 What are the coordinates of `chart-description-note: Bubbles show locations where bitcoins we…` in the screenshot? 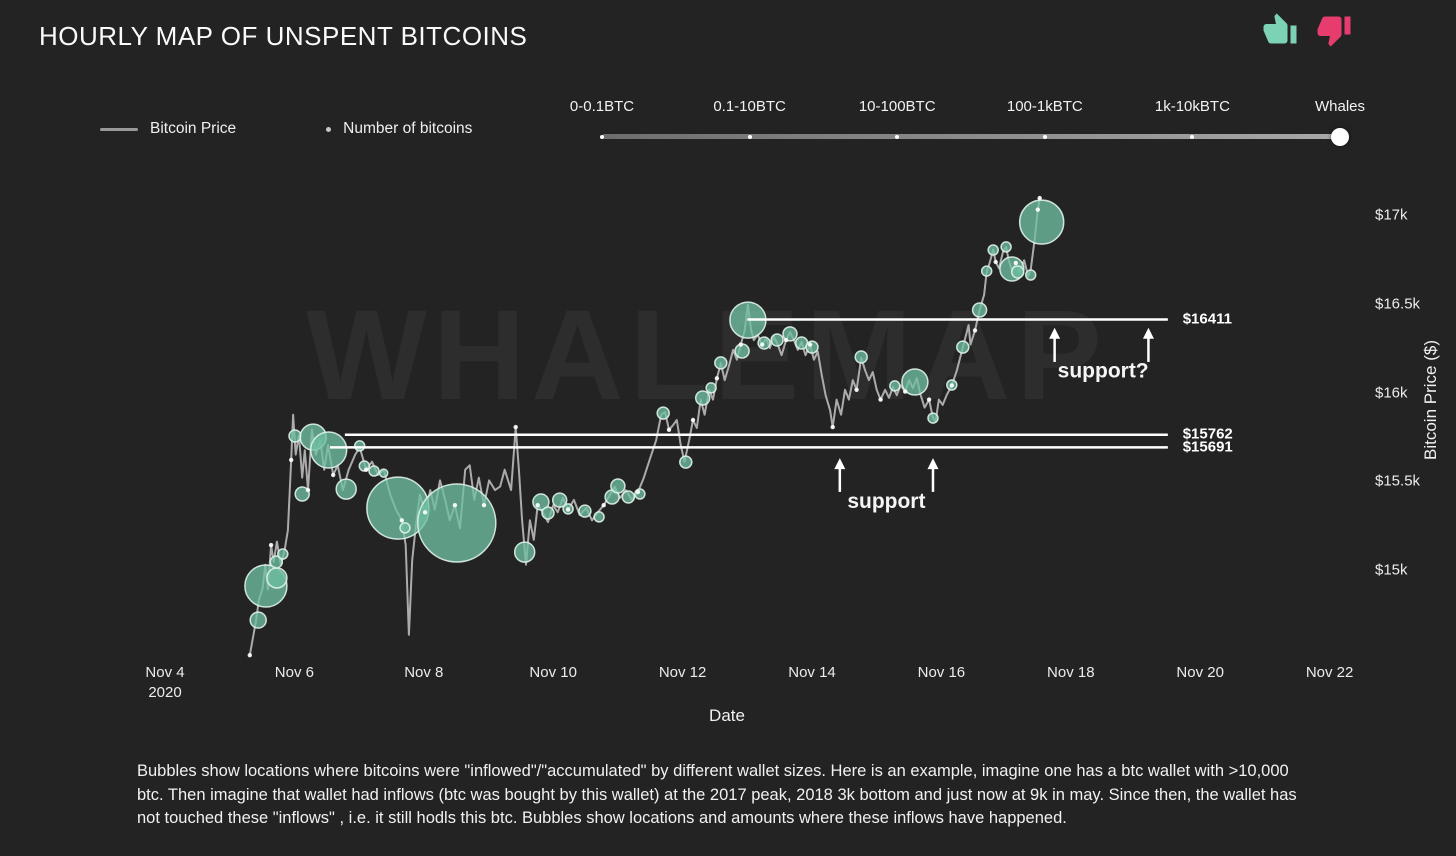 It's located at (717, 794).